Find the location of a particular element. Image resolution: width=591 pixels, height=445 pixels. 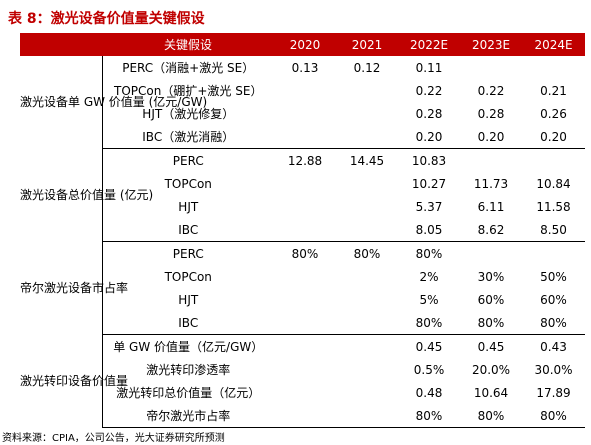

table-row: HJT 5.37 6.11 11.58 is located at coordinates (302, 206).